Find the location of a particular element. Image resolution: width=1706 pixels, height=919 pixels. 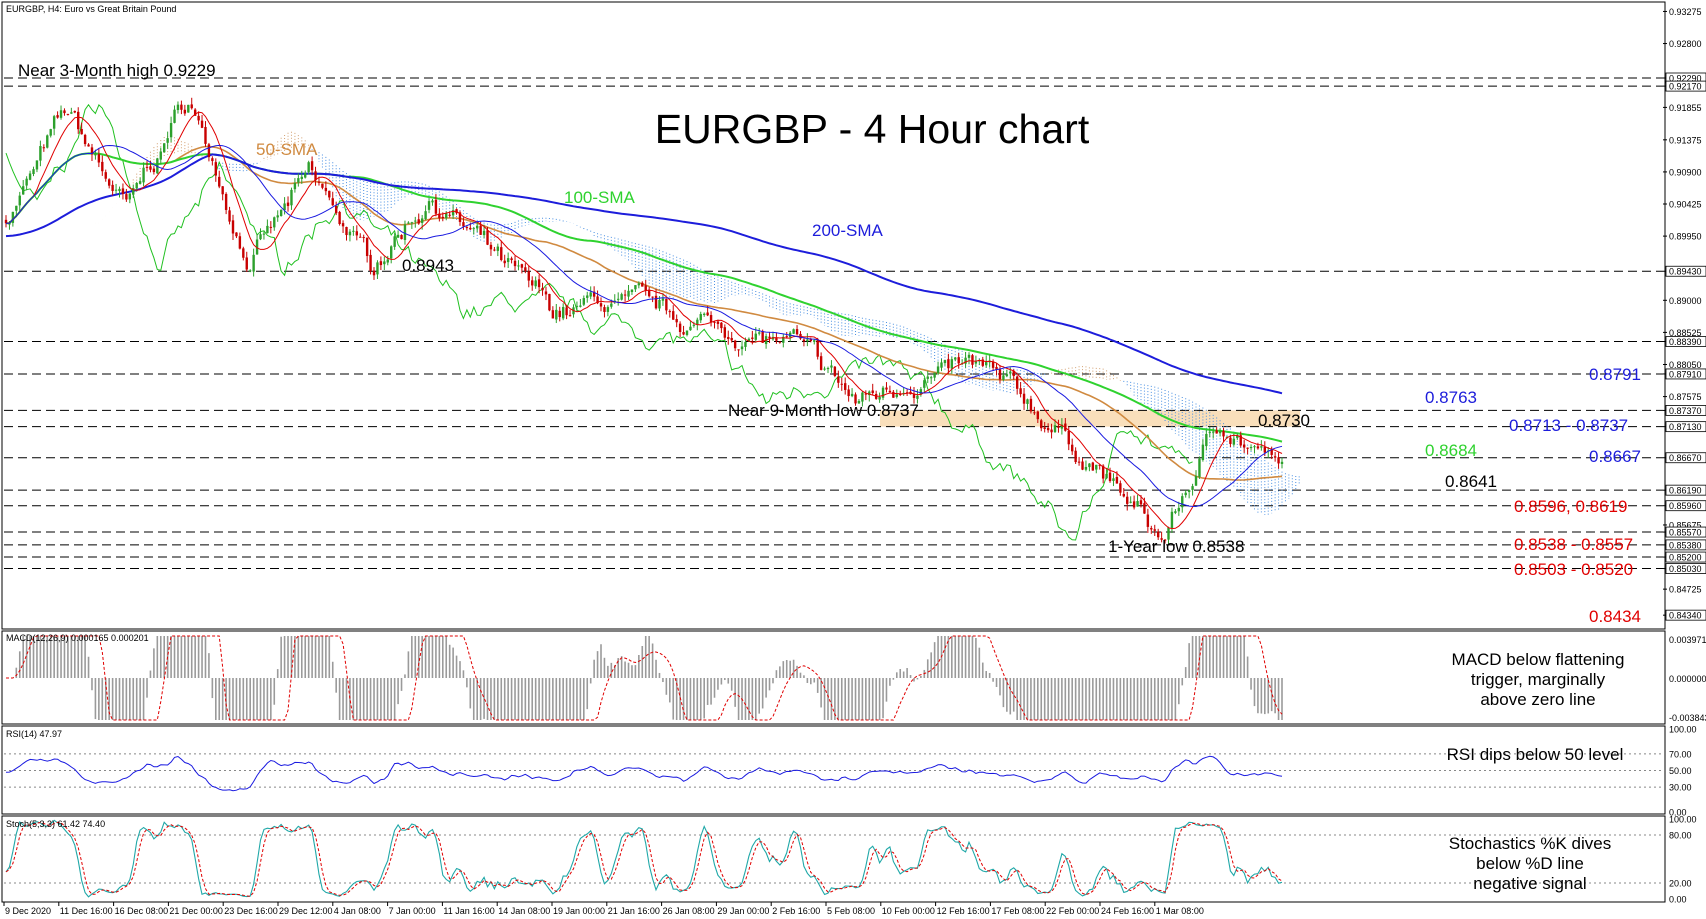

x-tick-label: 17 Feb 08:00 is located at coordinates (1017, 911).